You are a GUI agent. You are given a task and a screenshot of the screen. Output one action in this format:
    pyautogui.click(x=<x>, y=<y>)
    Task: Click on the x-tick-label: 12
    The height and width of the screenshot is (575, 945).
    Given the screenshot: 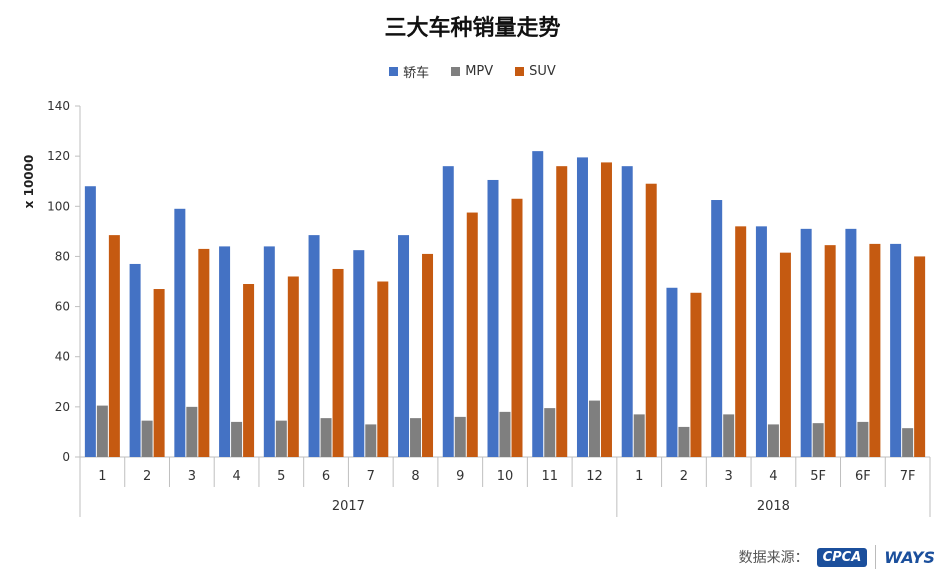 What is the action you would take?
    pyautogui.click(x=594, y=476)
    